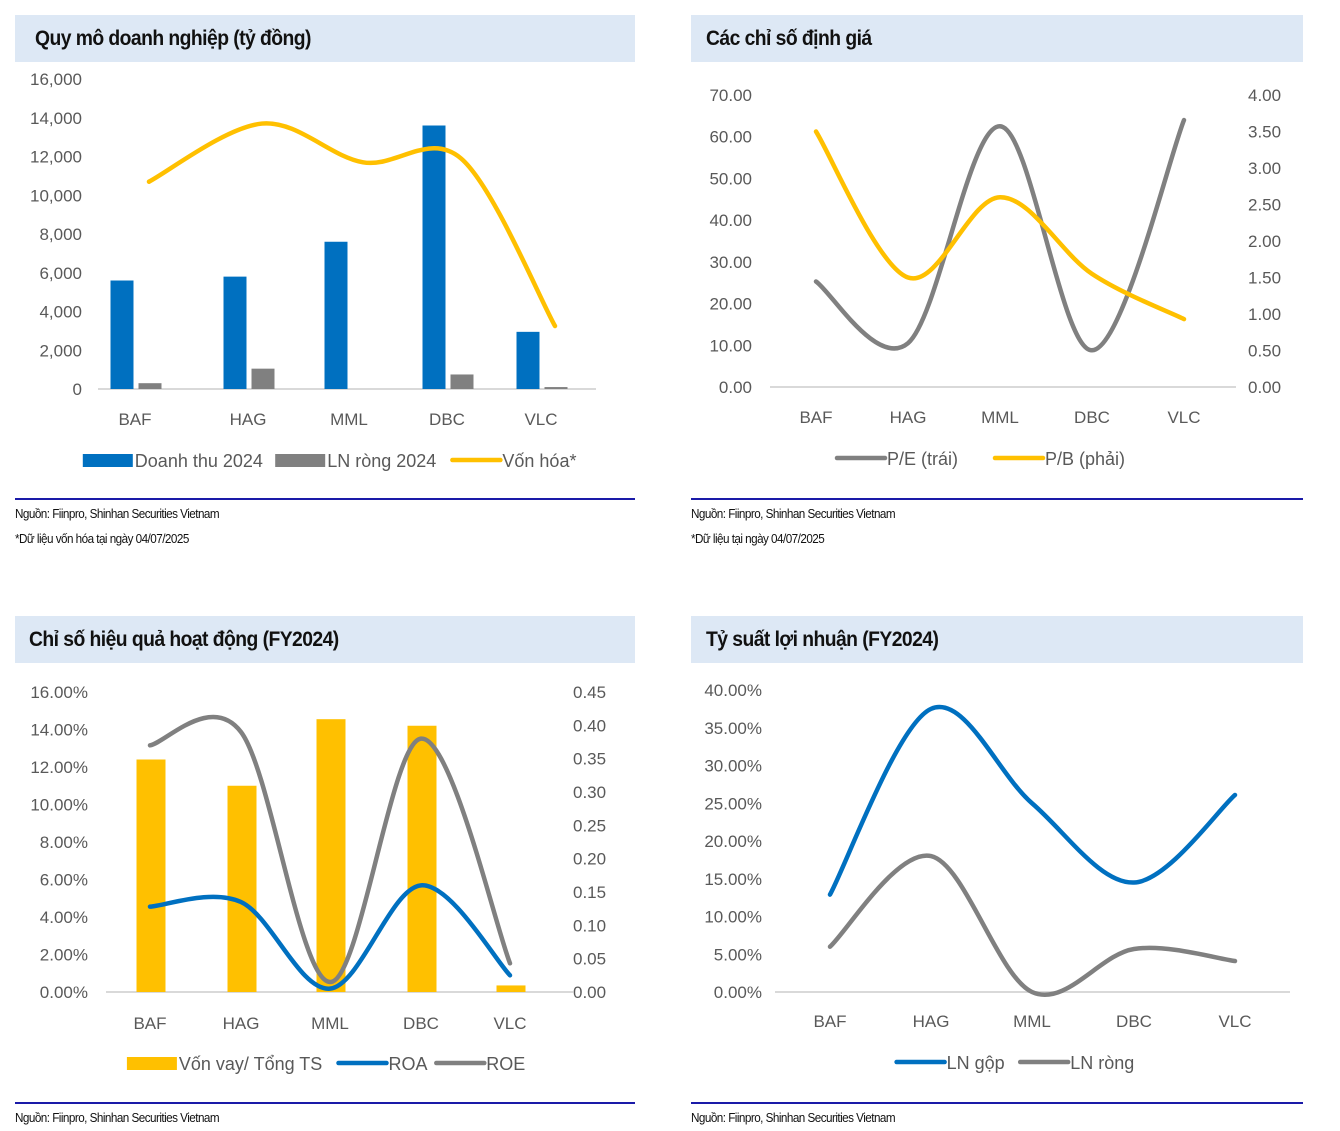 The height and width of the screenshot is (1131, 1340). What do you see at coordinates (199, 461) in the screenshot?
I see `legend-label: Doanh thu 2024` at bounding box center [199, 461].